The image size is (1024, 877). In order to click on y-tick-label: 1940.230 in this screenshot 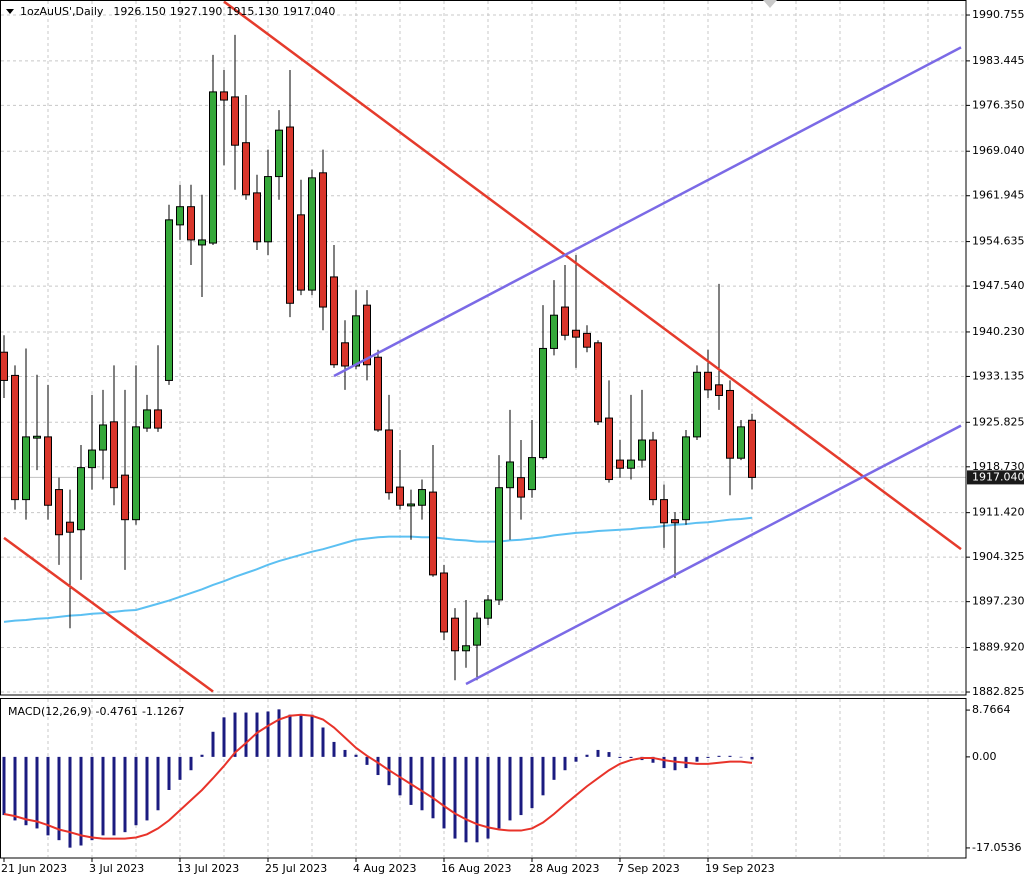, I will do `click(998, 331)`.